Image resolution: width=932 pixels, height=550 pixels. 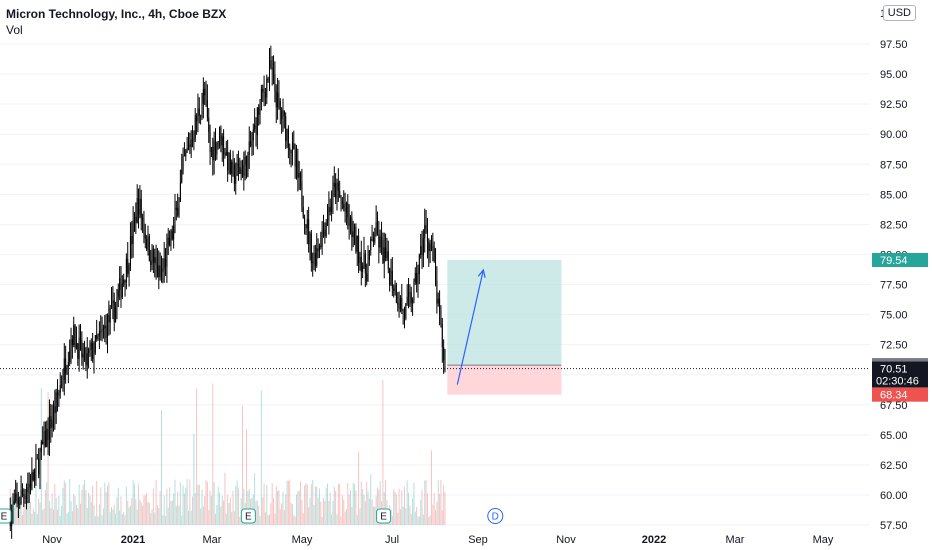 I want to click on target-zone, so click(x=504, y=313).